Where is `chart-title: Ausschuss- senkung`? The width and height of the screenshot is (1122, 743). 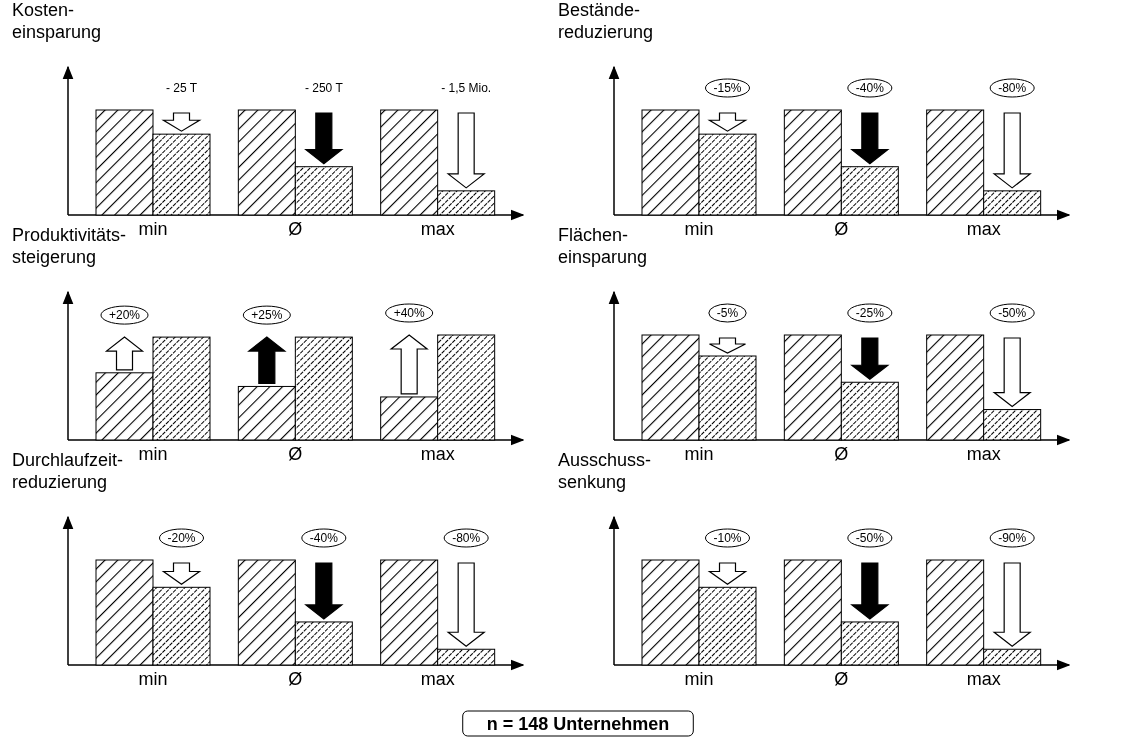
chart-title: Ausschuss- senkung is located at coordinates (605, 471).